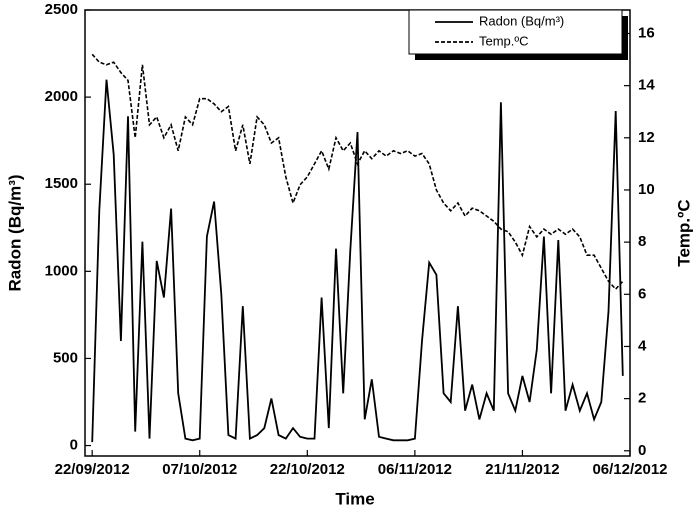 This screenshot has height=516, width=697. I want to click on y-tick-label: 0, so click(74, 445).